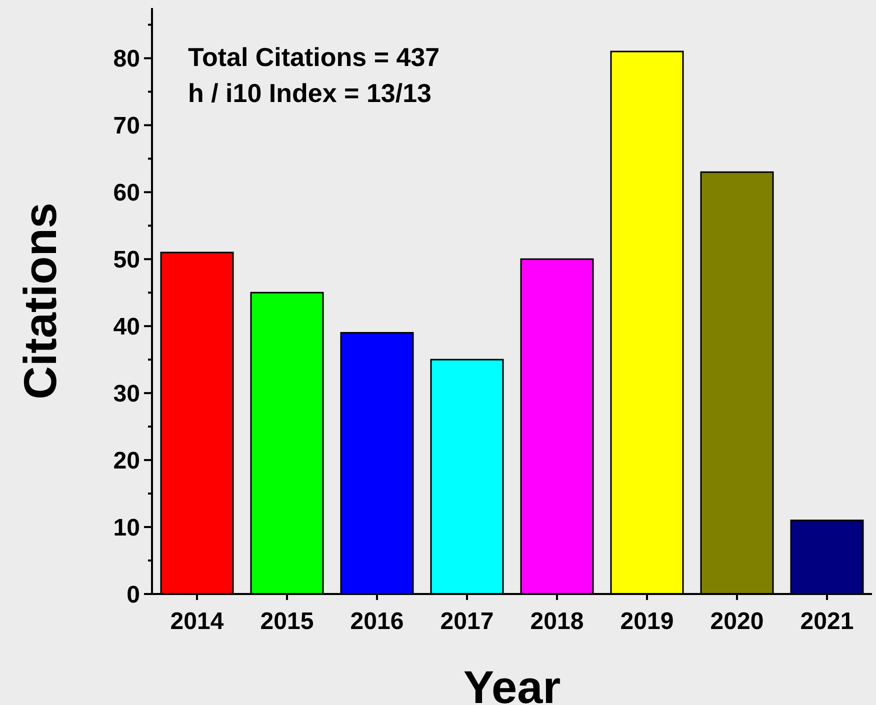 This screenshot has width=876, height=705. What do you see at coordinates (197, 622) in the screenshot?
I see `x-tick-label: 2014` at bounding box center [197, 622].